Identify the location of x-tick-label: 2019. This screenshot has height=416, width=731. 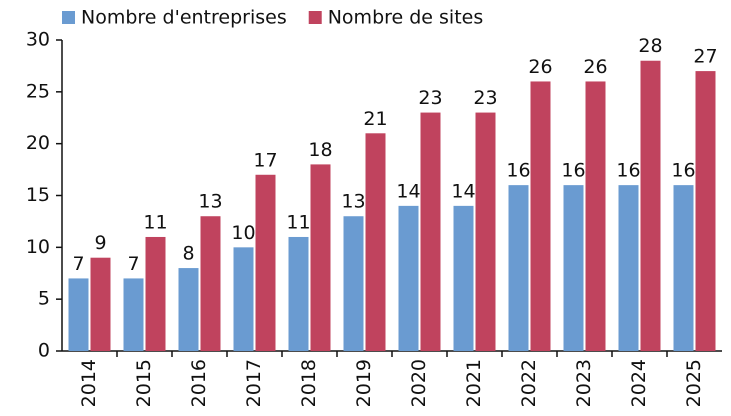
(364, 383).